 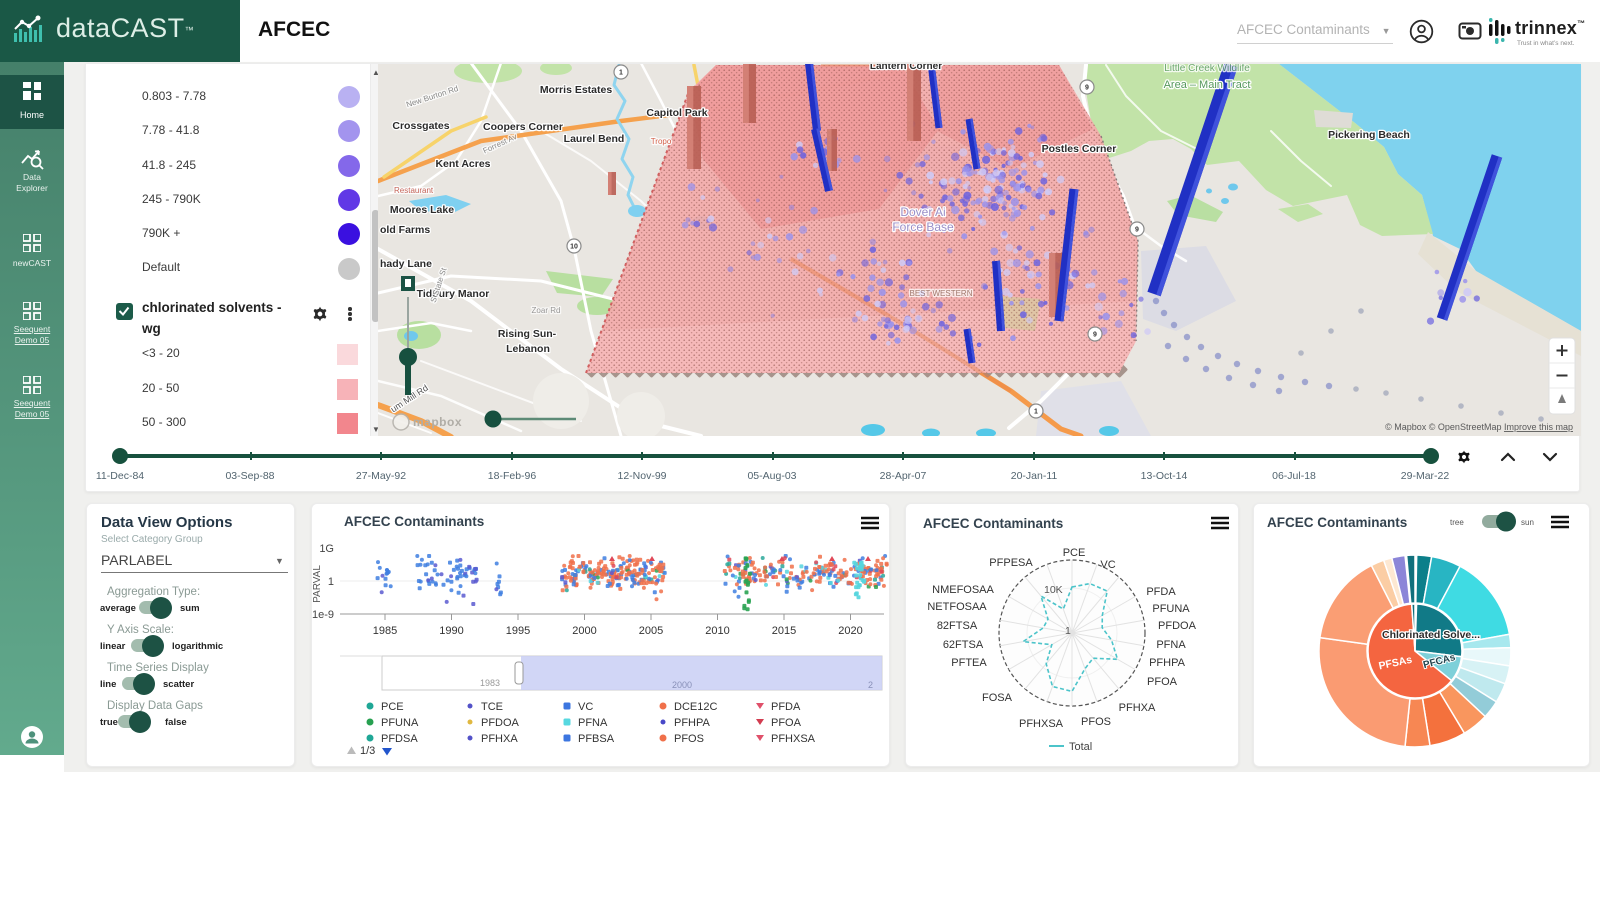 What do you see at coordinates (651, 631) in the screenshot?
I see `svg-text: 2005` at bounding box center [651, 631].